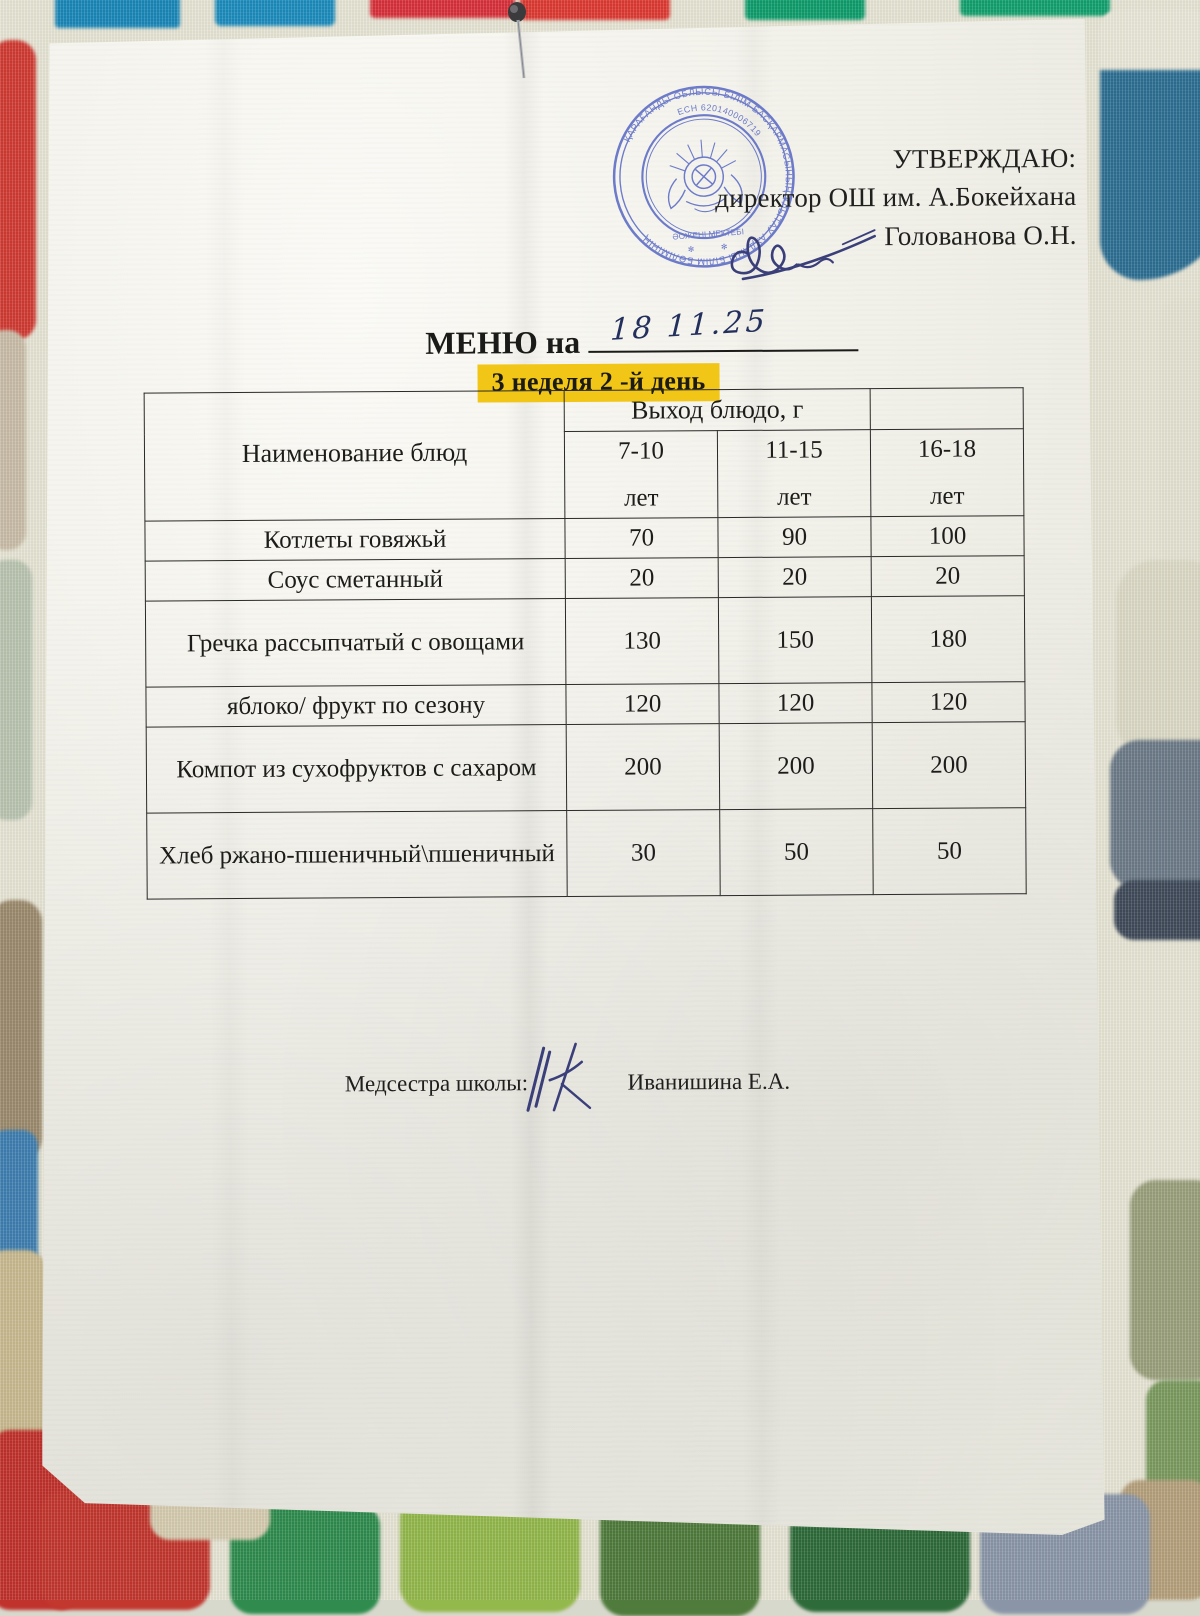 This screenshot has height=1616, width=1200. I want to click on table-row: Гречка рассыпчатый с овощами 130 150 180, so click(585, 641).